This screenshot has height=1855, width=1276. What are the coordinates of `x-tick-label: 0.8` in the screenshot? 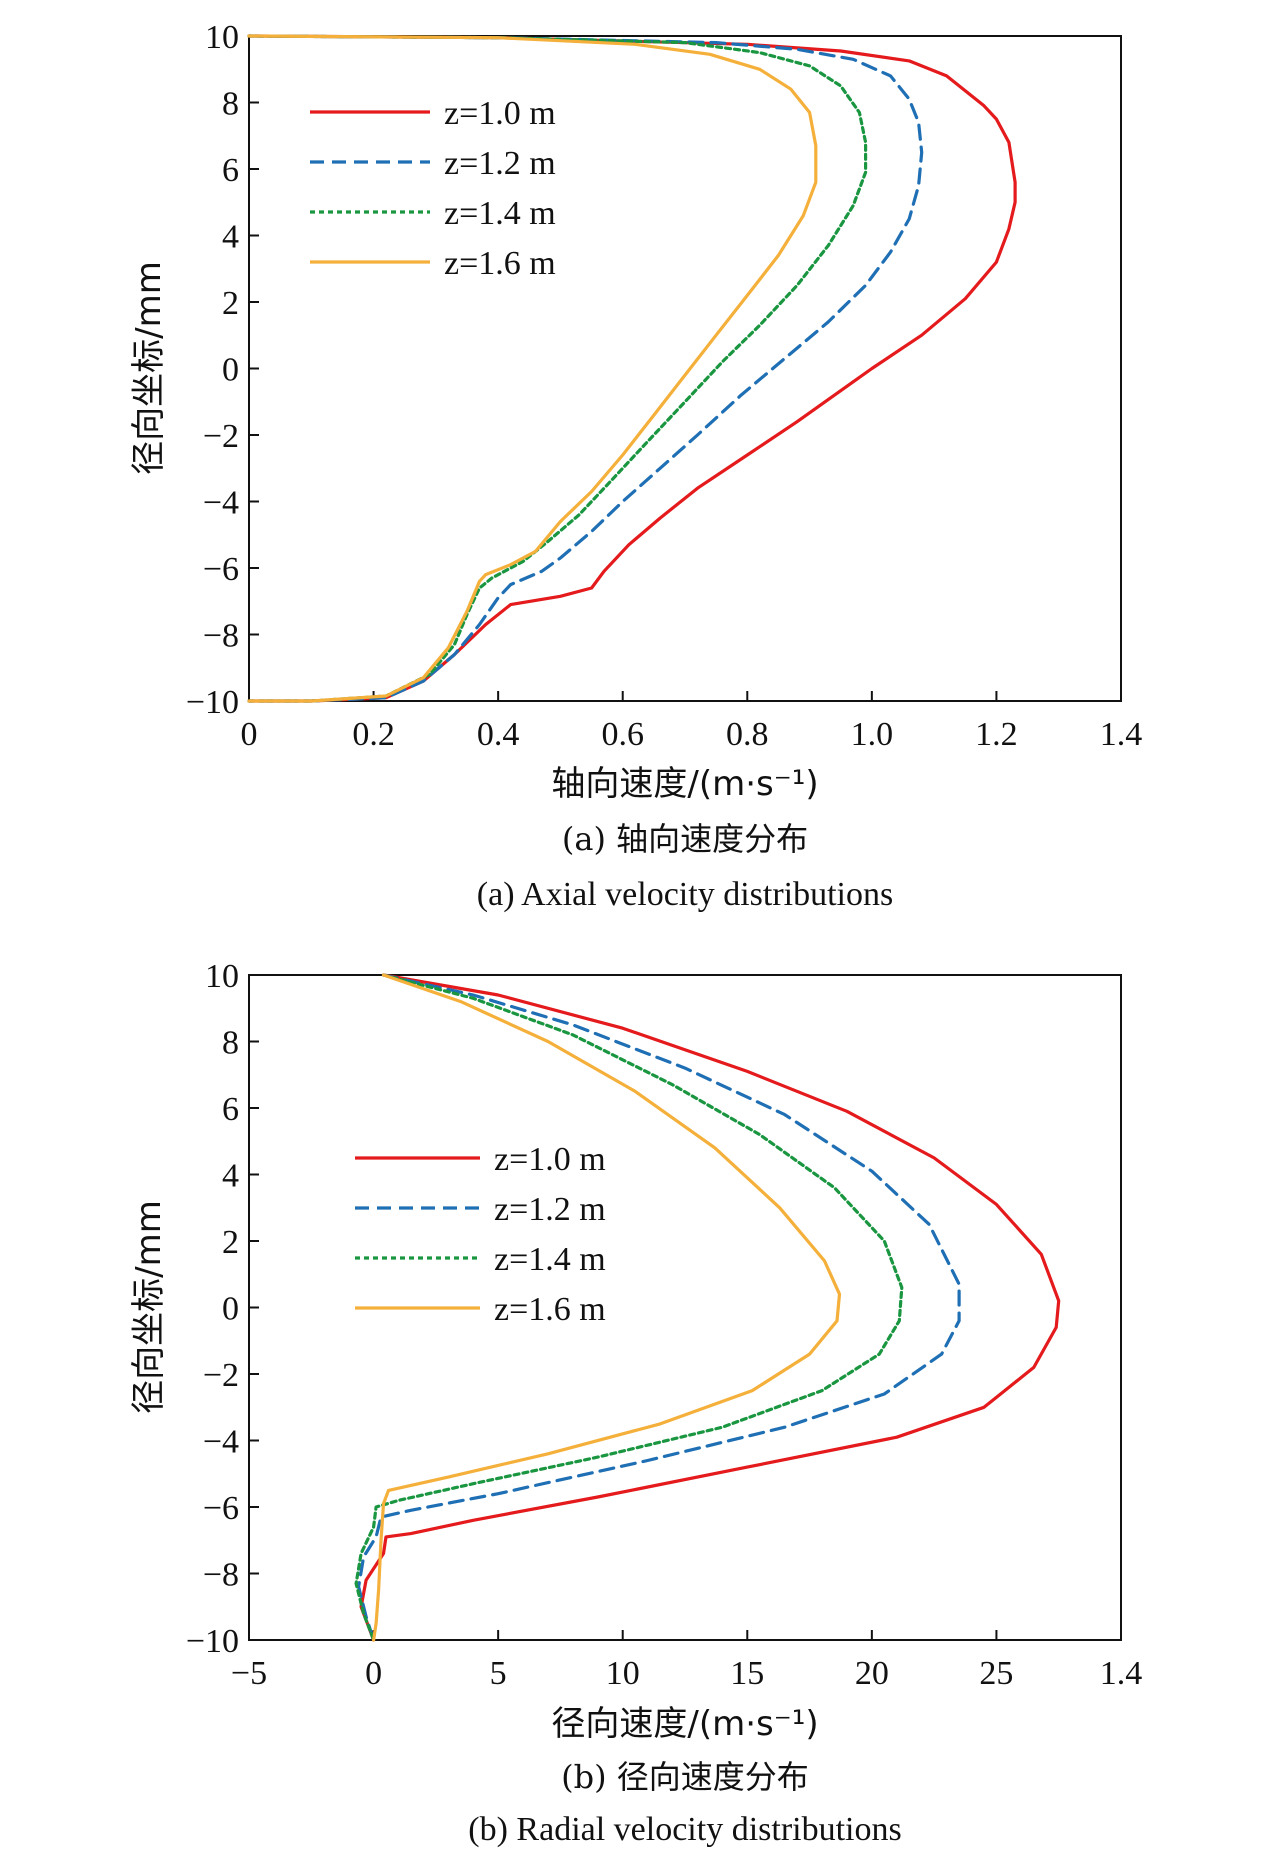 It's located at (747, 734).